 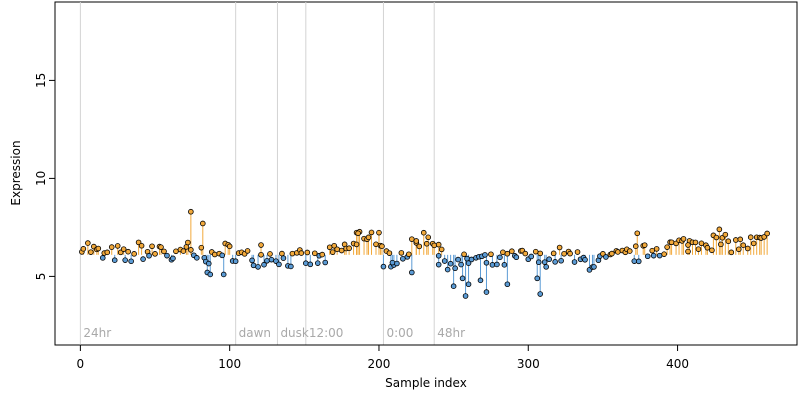 I want to click on y-tick-label: 10, so click(x=41, y=178).